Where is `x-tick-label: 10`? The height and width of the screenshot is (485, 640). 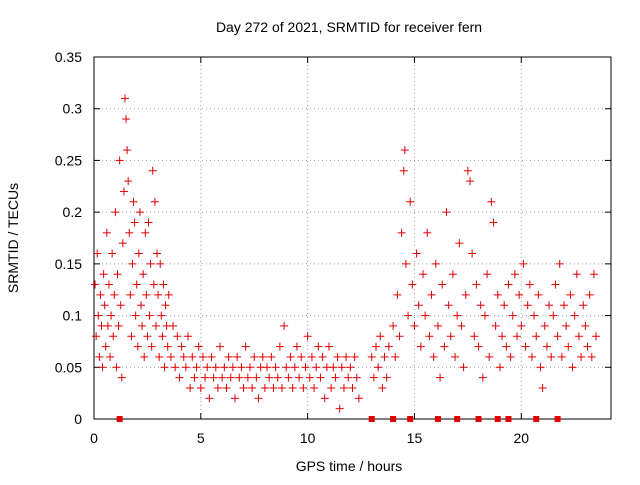 x-tick-label: 10 is located at coordinates (308, 438).